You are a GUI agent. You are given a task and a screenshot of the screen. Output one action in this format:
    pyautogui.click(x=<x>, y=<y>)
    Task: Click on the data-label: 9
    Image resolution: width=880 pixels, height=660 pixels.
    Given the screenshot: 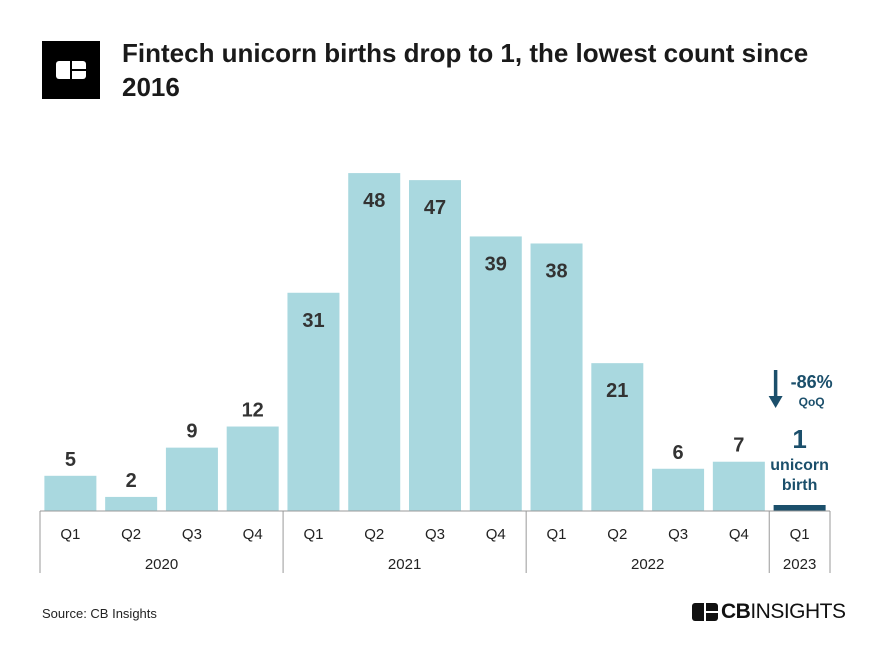 What is the action you would take?
    pyautogui.click(x=191, y=432)
    